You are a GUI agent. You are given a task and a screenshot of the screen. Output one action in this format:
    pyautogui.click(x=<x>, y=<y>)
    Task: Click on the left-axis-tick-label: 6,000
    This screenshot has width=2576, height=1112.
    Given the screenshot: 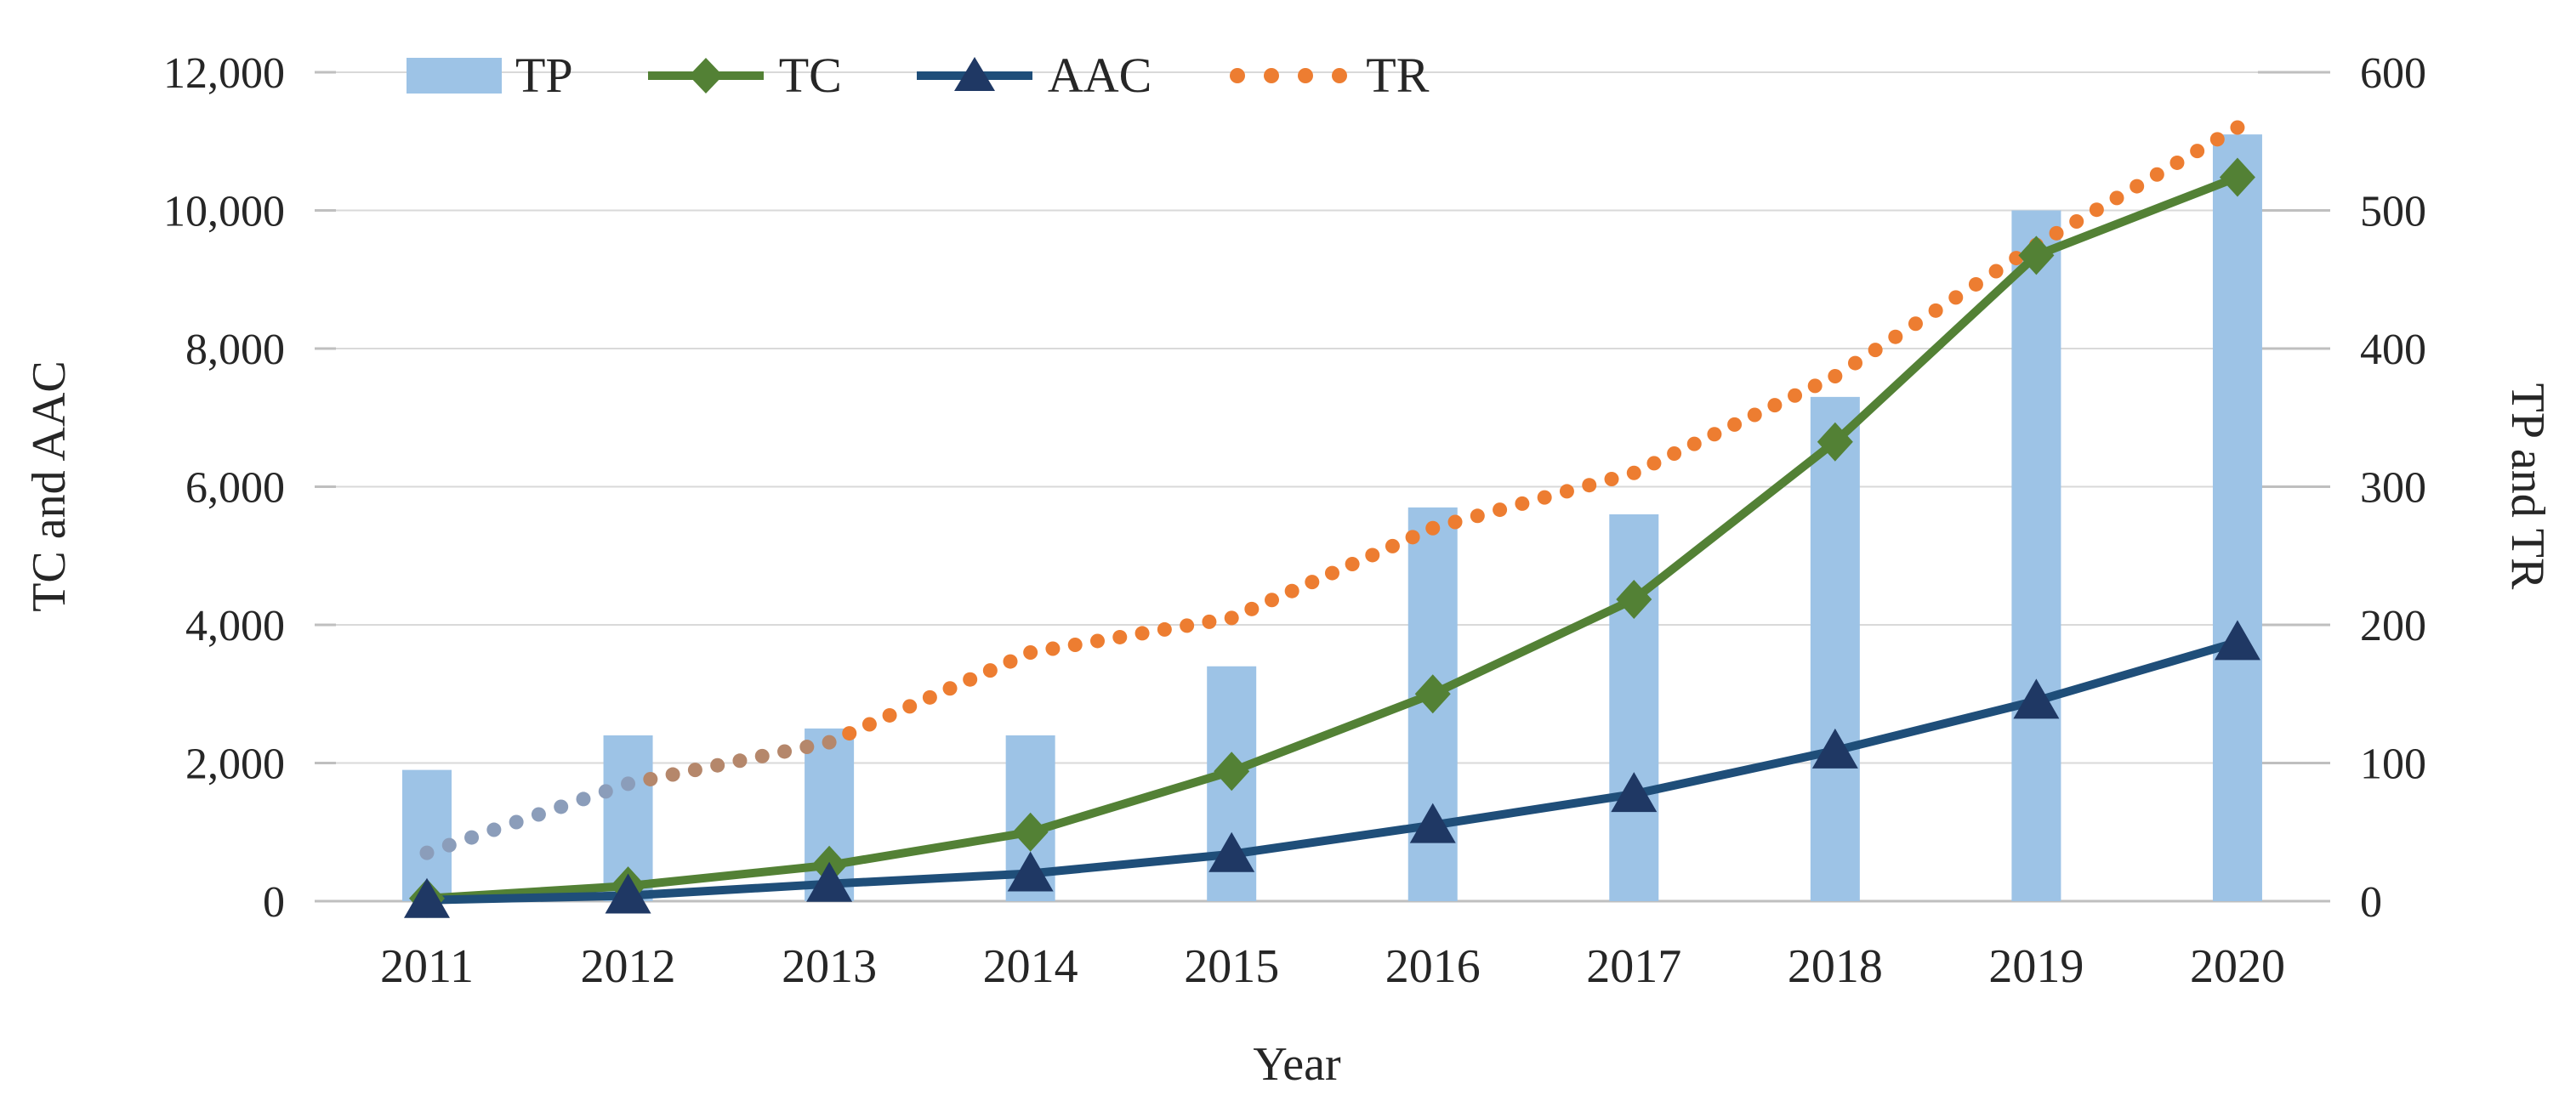 What is the action you would take?
    pyautogui.click(x=235, y=488)
    